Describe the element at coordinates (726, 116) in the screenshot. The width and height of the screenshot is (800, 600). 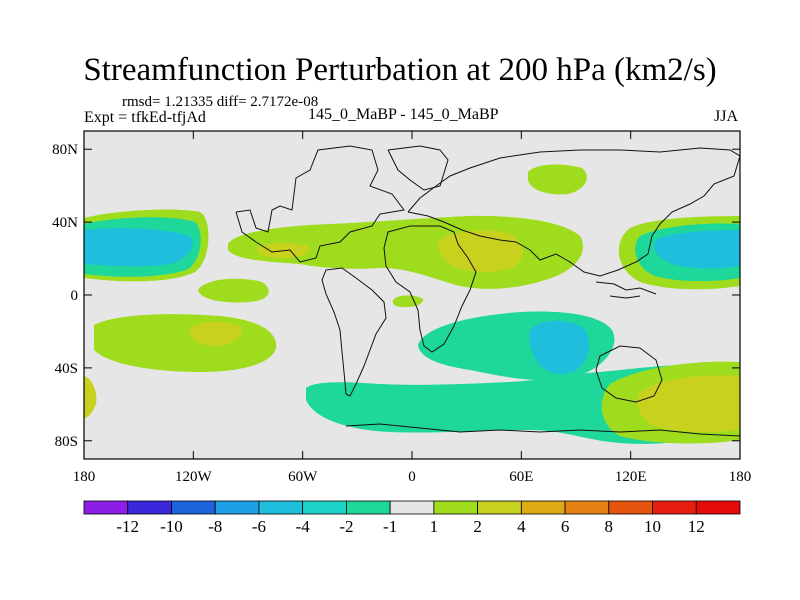
I see `season-label: JJA` at that location.